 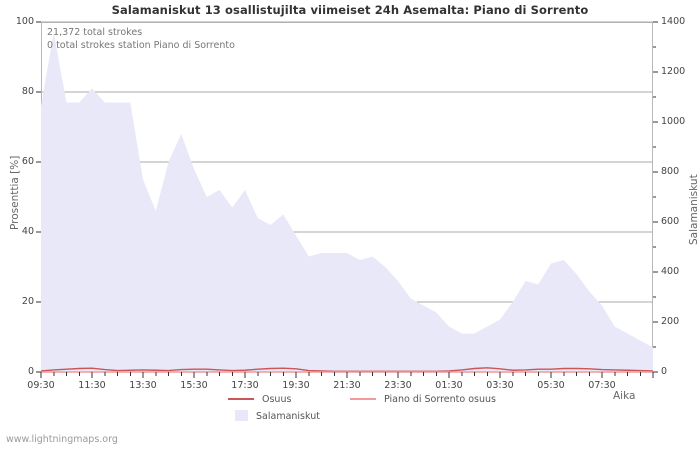 What do you see at coordinates (670, 221) in the screenshot?
I see `y-right-tick-600: 600` at bounding box center [670, 221].